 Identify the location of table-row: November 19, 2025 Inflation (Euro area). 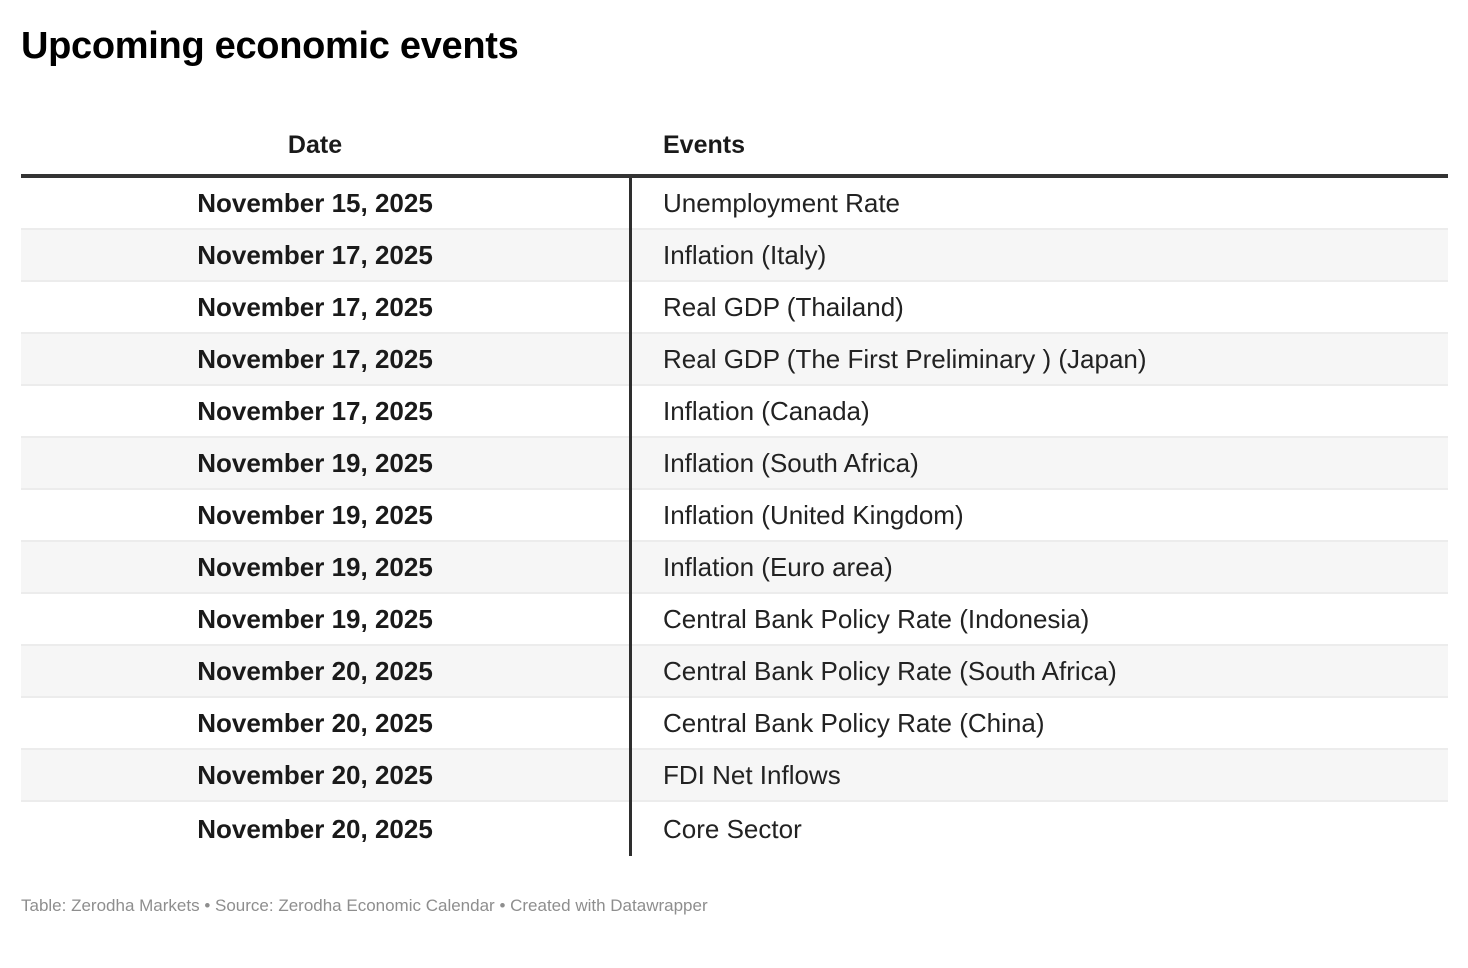
(734, 568).